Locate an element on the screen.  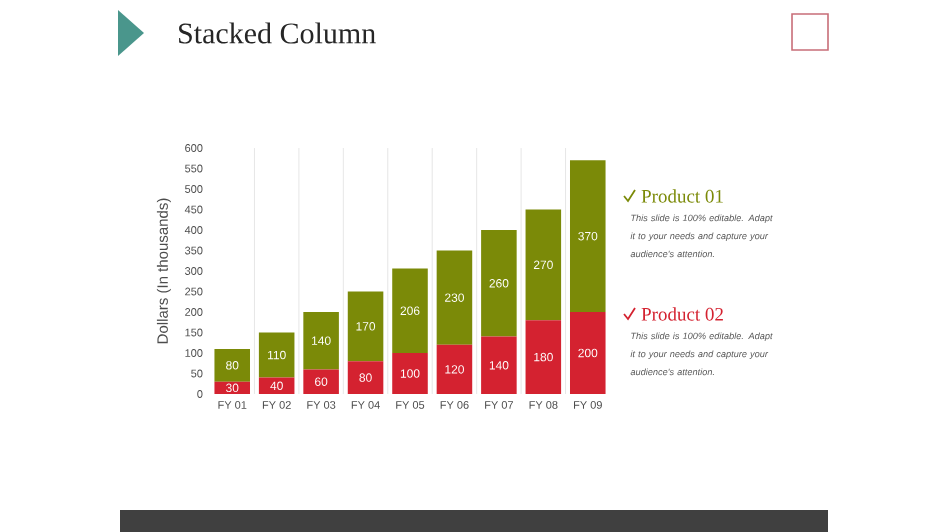
chart-title: Stacked Column is located at coordinates (277, 33).